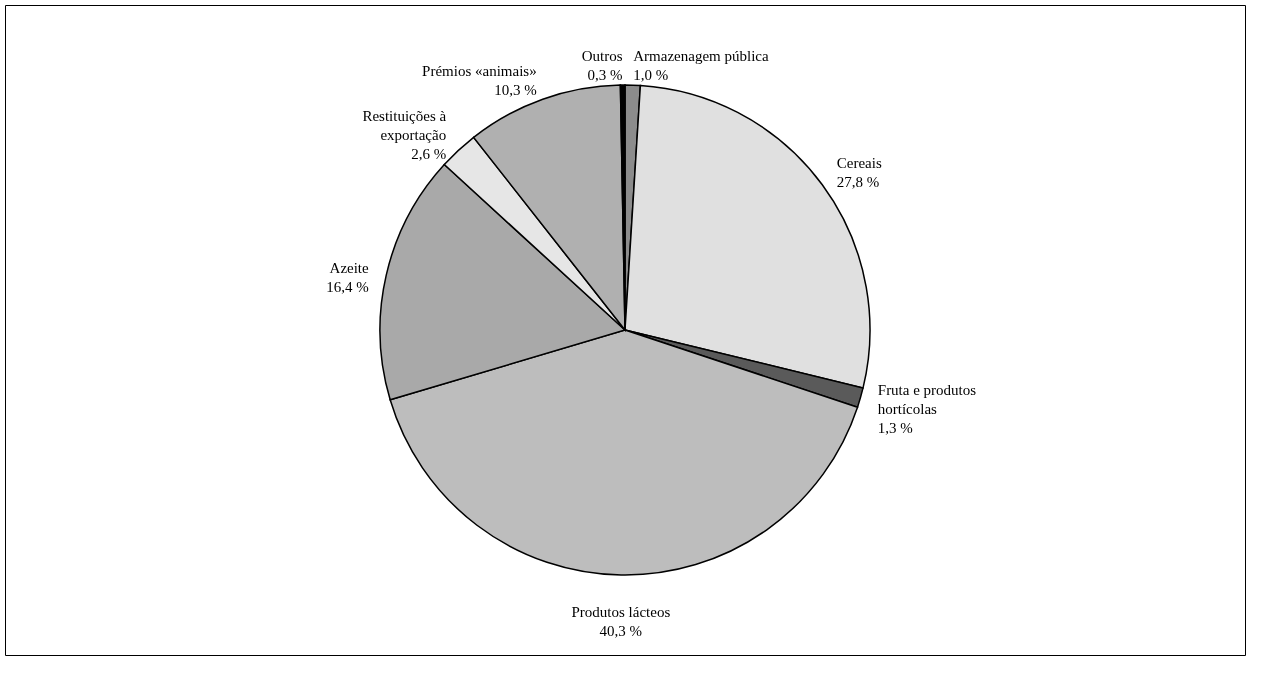 Image resolution: width=1281 pixels, height=695 pixels. Describe the element at coordinates (701, 56) in the screenshot. I see `slice-label: Armazenagem pública` at that location.